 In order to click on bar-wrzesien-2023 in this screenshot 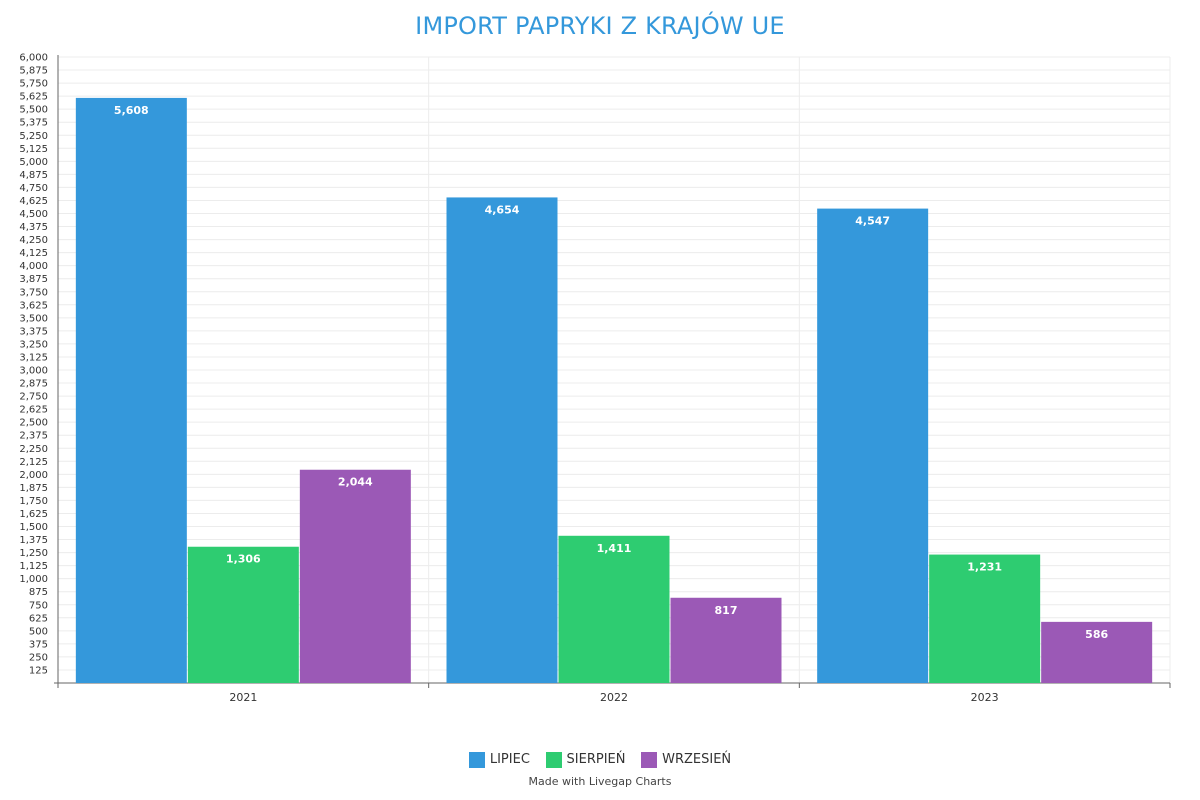, I will do `click(1097, 652)`.